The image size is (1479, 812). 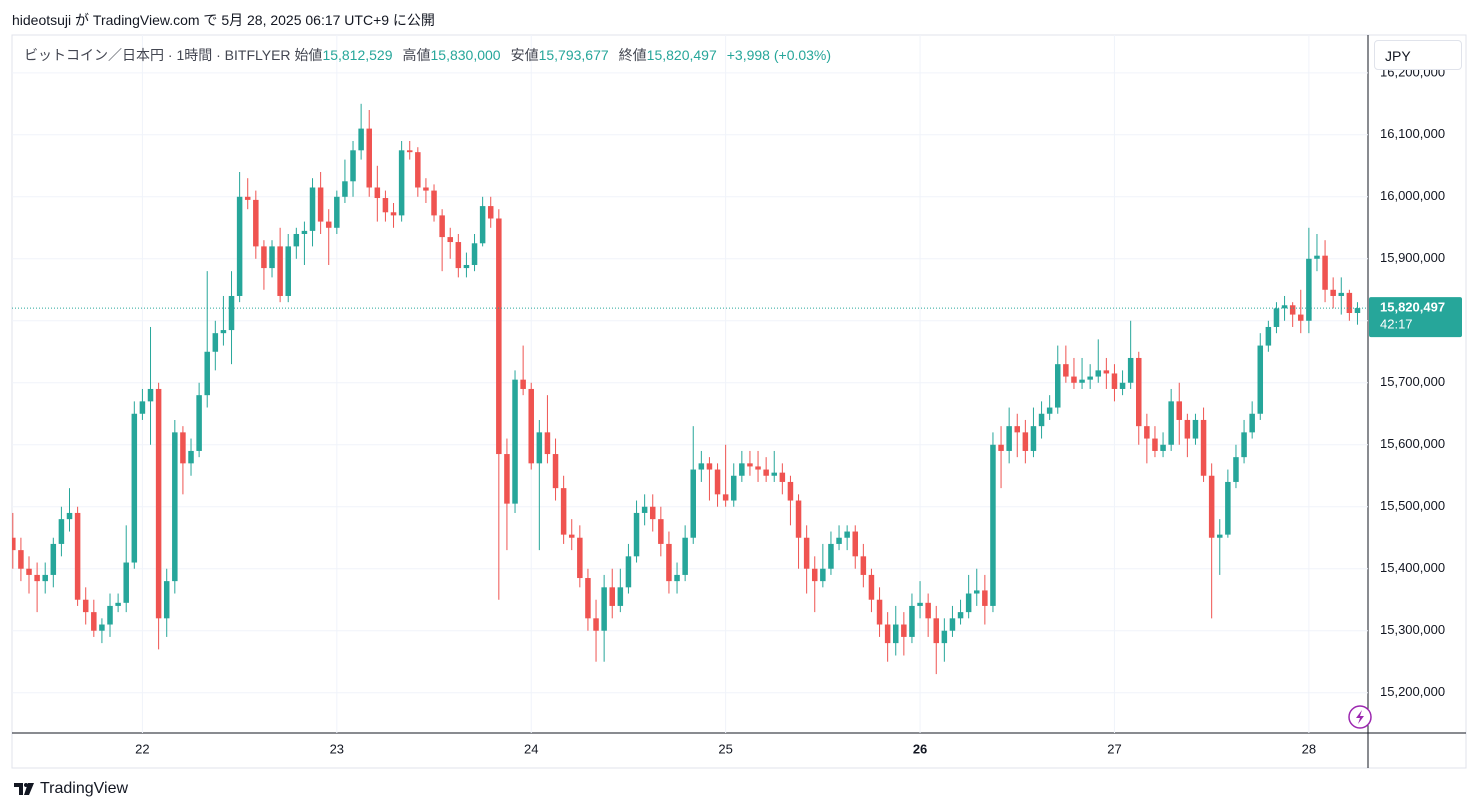 I want to click on y-tick-label: 15,300,000, so click(x=1412, y=629).